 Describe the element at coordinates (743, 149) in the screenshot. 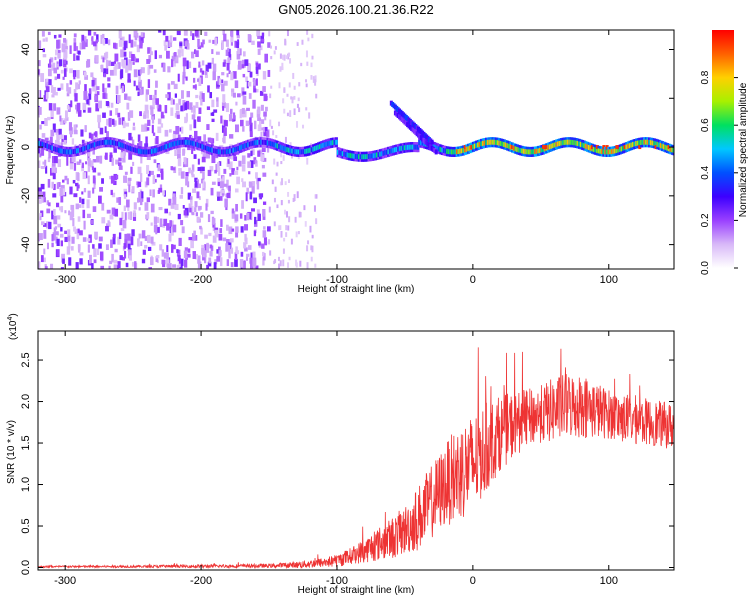

I see `colorbar-label: Normalized spectral amplitude` at that location.